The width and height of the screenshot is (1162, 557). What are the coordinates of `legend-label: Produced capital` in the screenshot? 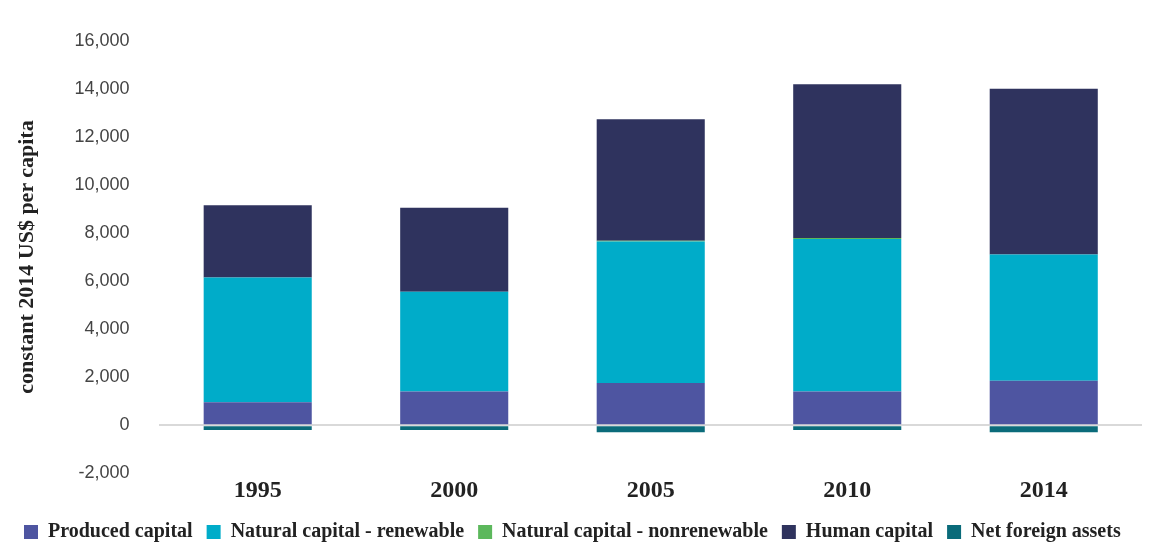 It's located at (121, 531).